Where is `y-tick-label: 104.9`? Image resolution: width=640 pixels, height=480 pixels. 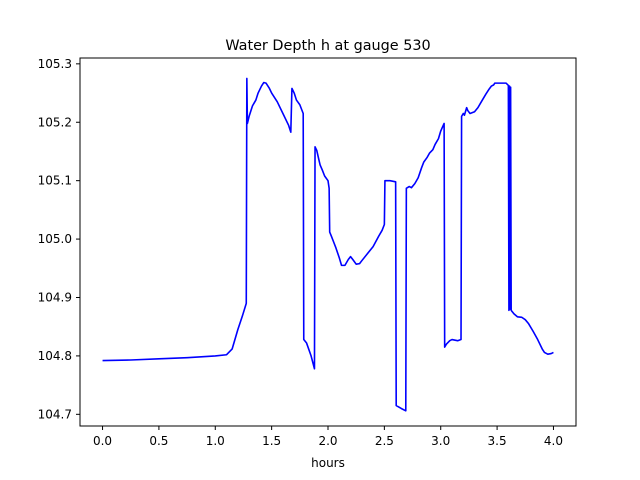 y-tick-label: 104.9 is located at coordinates (55, 297).